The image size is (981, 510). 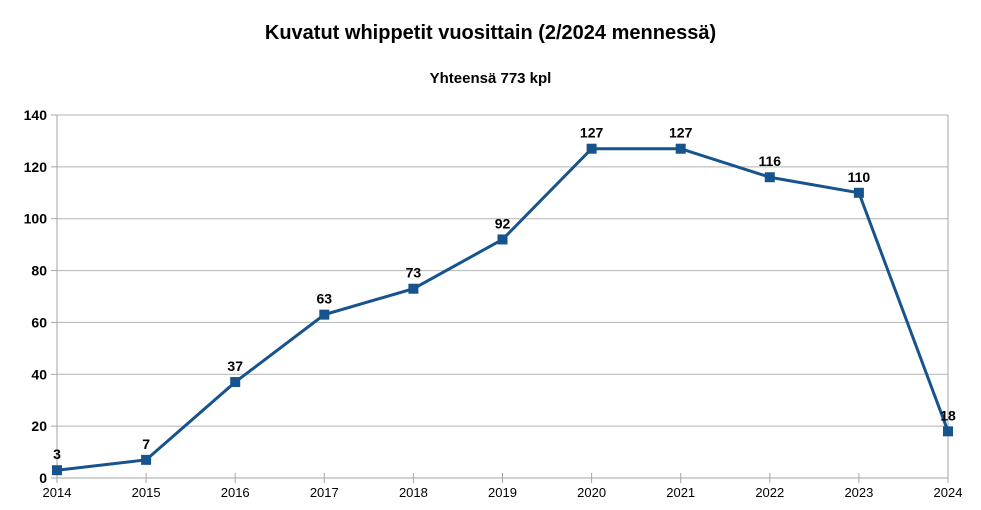 I want to click on x-tick-label: 2018, so click(x=413, y=492).